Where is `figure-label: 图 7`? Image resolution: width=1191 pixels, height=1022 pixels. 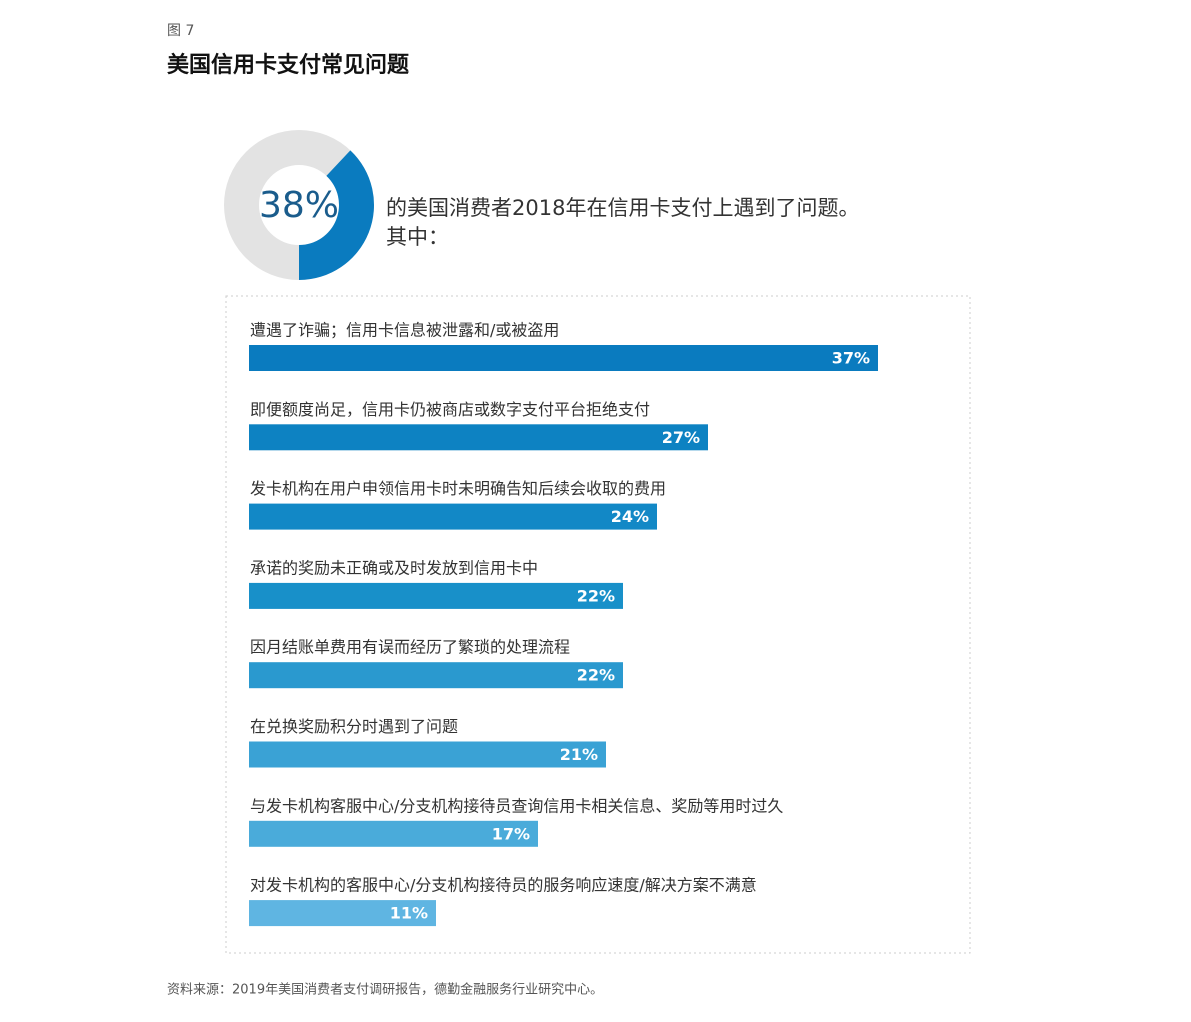
figure-label: 图 7 is located at coordinates (180, 31).